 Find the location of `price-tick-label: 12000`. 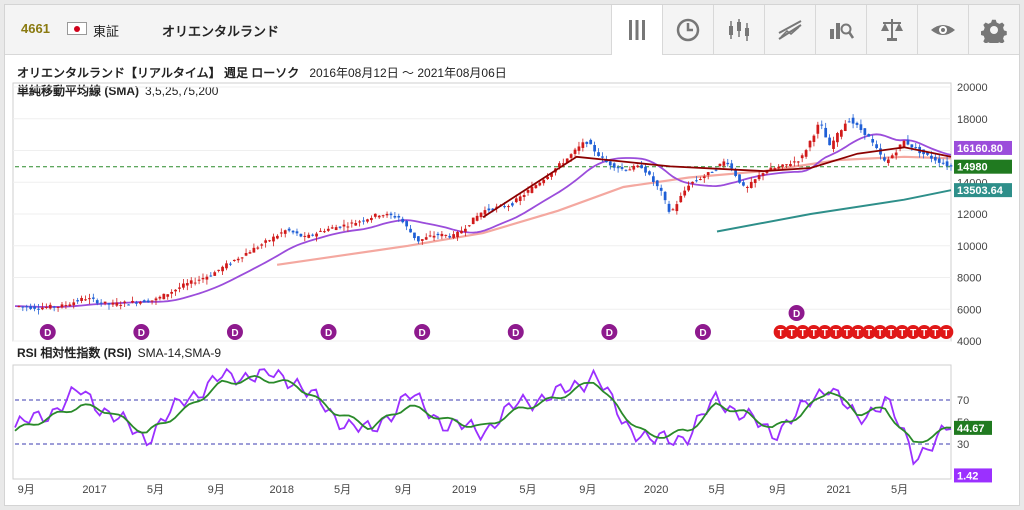

price-tick-label: 12000 is located at coordinates (972, 215).